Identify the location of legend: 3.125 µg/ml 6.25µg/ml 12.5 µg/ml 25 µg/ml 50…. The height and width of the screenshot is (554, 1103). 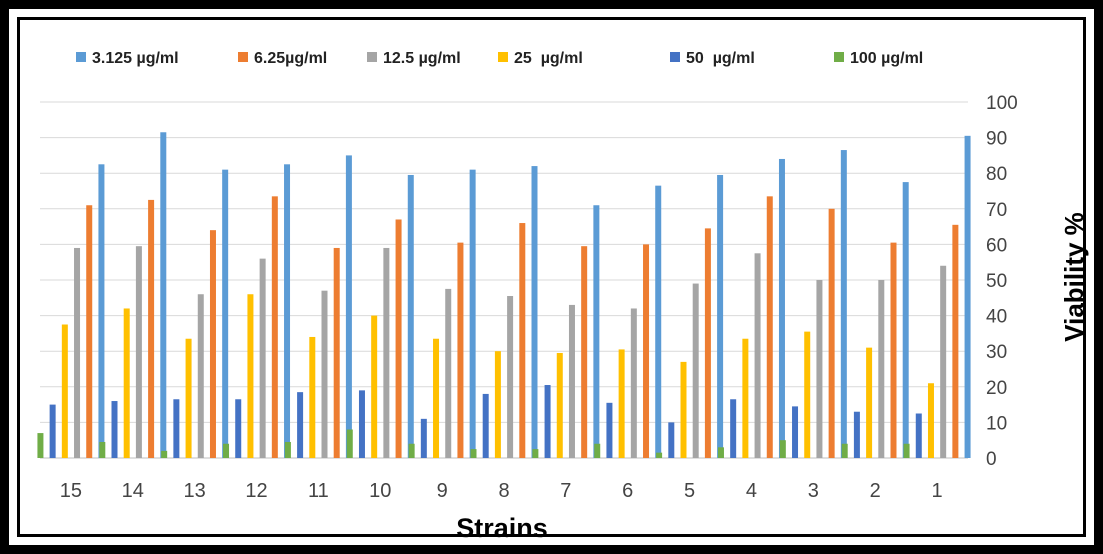
(499, 58).